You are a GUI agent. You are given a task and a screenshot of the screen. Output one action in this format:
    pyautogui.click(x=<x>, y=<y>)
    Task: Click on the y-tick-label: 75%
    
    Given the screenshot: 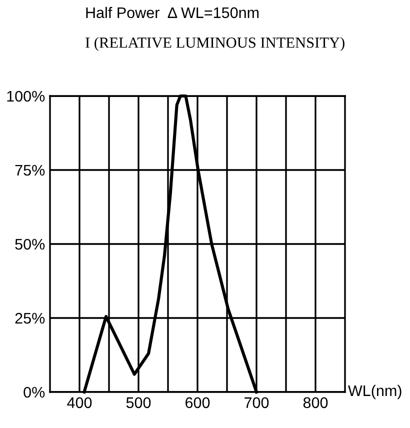 What is the action you would take?
    pyautogui.click(x=30, y=170)
    